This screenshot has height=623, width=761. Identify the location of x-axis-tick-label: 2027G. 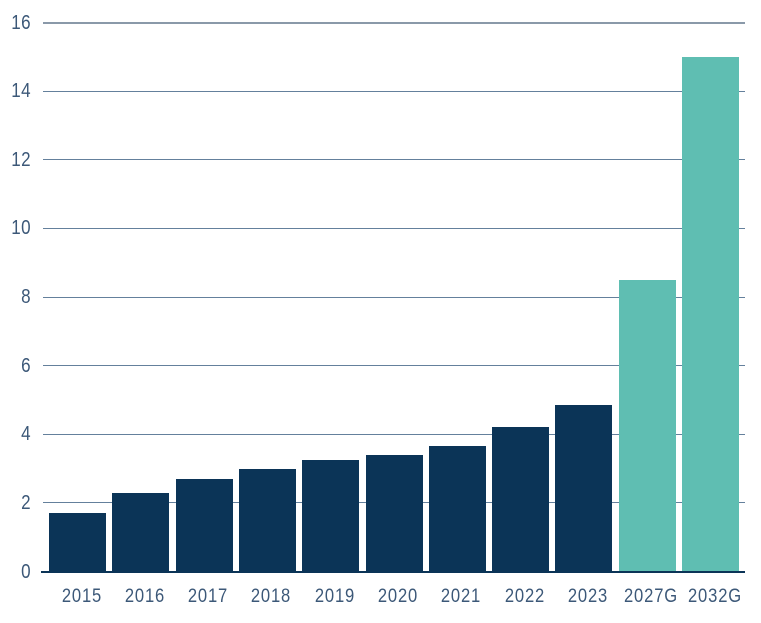
(651, 596).